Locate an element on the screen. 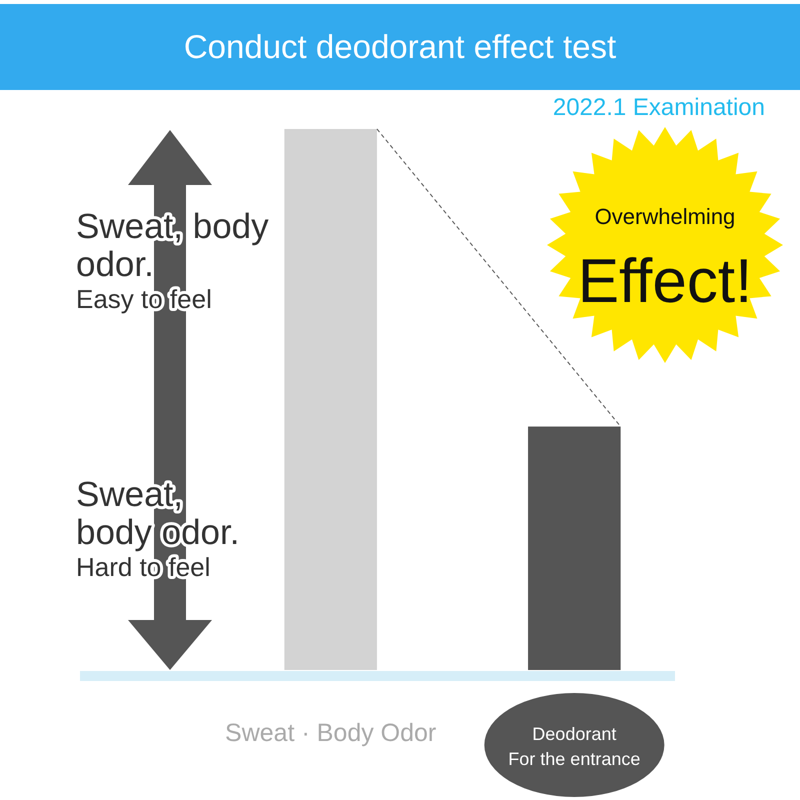  text: 2022.1 Examination is located at coordinates (658, 107).